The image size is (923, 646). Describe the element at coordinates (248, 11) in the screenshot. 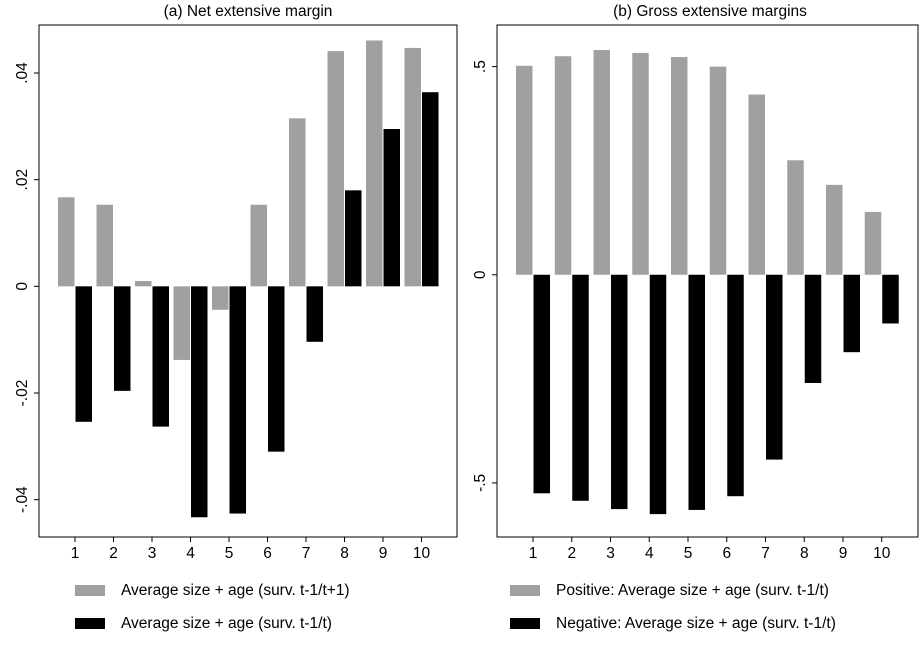

I see `panel-a-title: (a) Net extensive margin` at that location.